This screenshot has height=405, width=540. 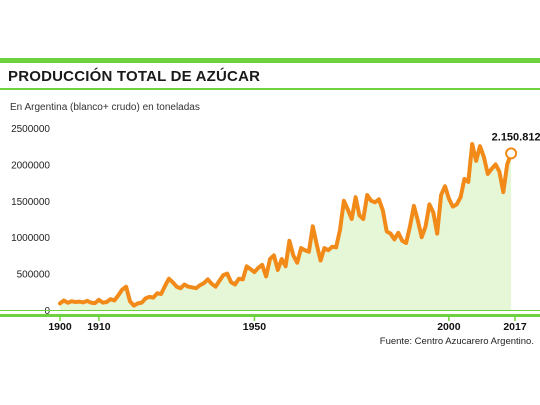 I want to click on top-accent-bar, so click(x=270, y=60).